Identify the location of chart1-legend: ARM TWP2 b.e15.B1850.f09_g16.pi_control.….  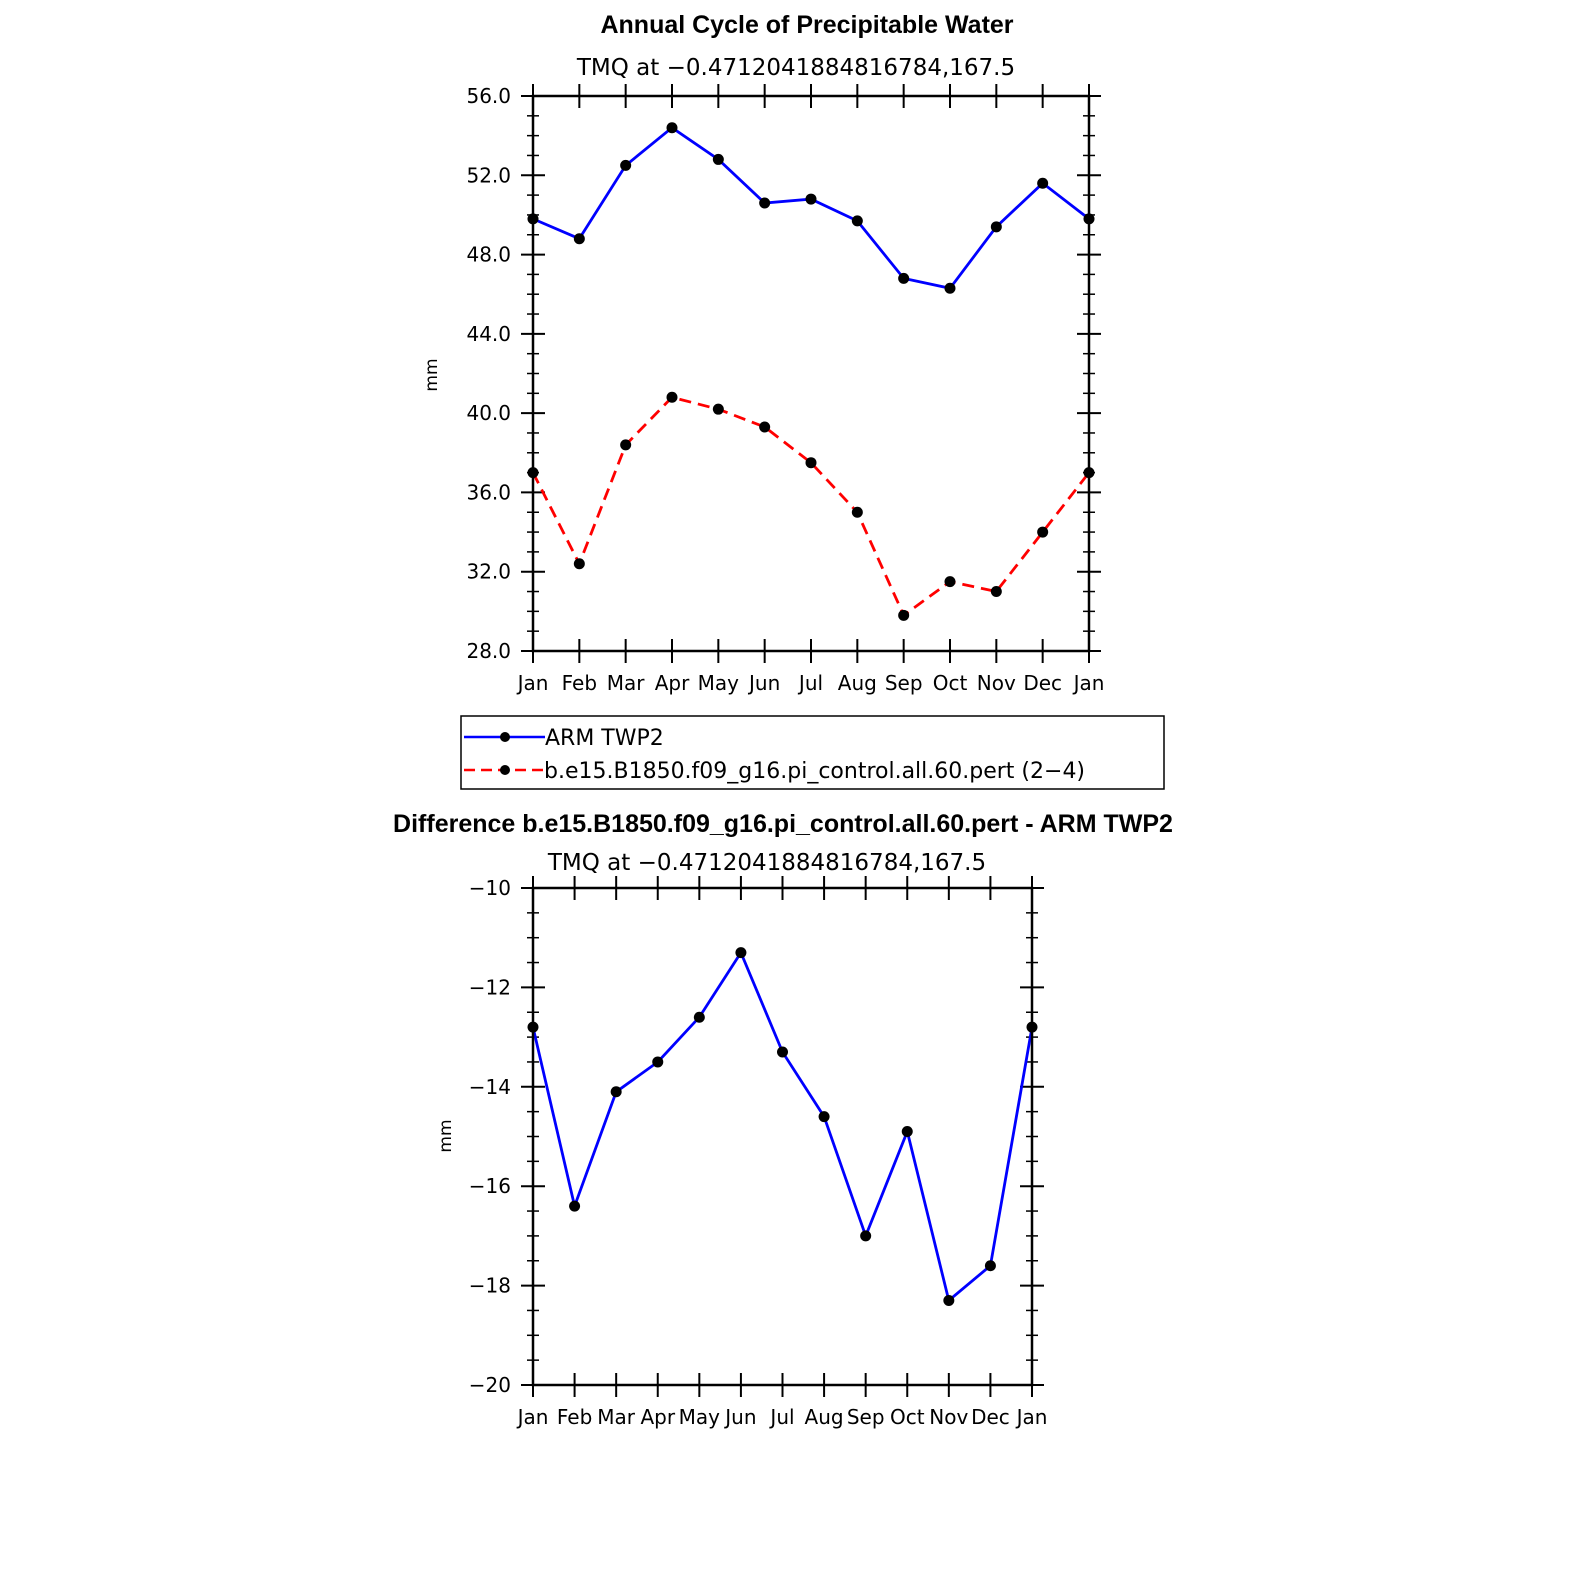
(812, 752).